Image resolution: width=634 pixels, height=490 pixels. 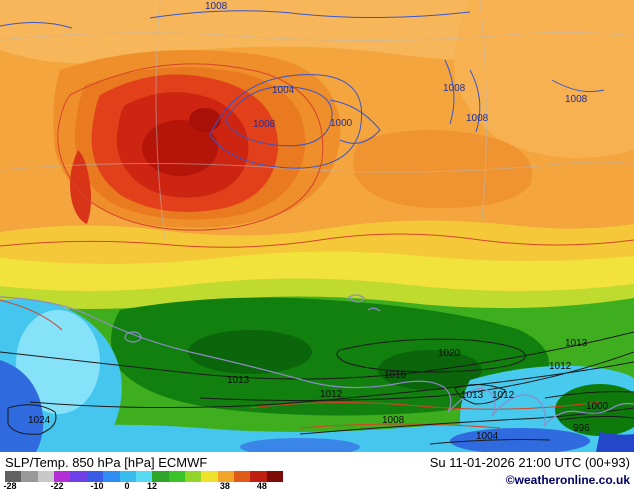 I want to click on scale-tick: 0, so click(x=127, y=485).